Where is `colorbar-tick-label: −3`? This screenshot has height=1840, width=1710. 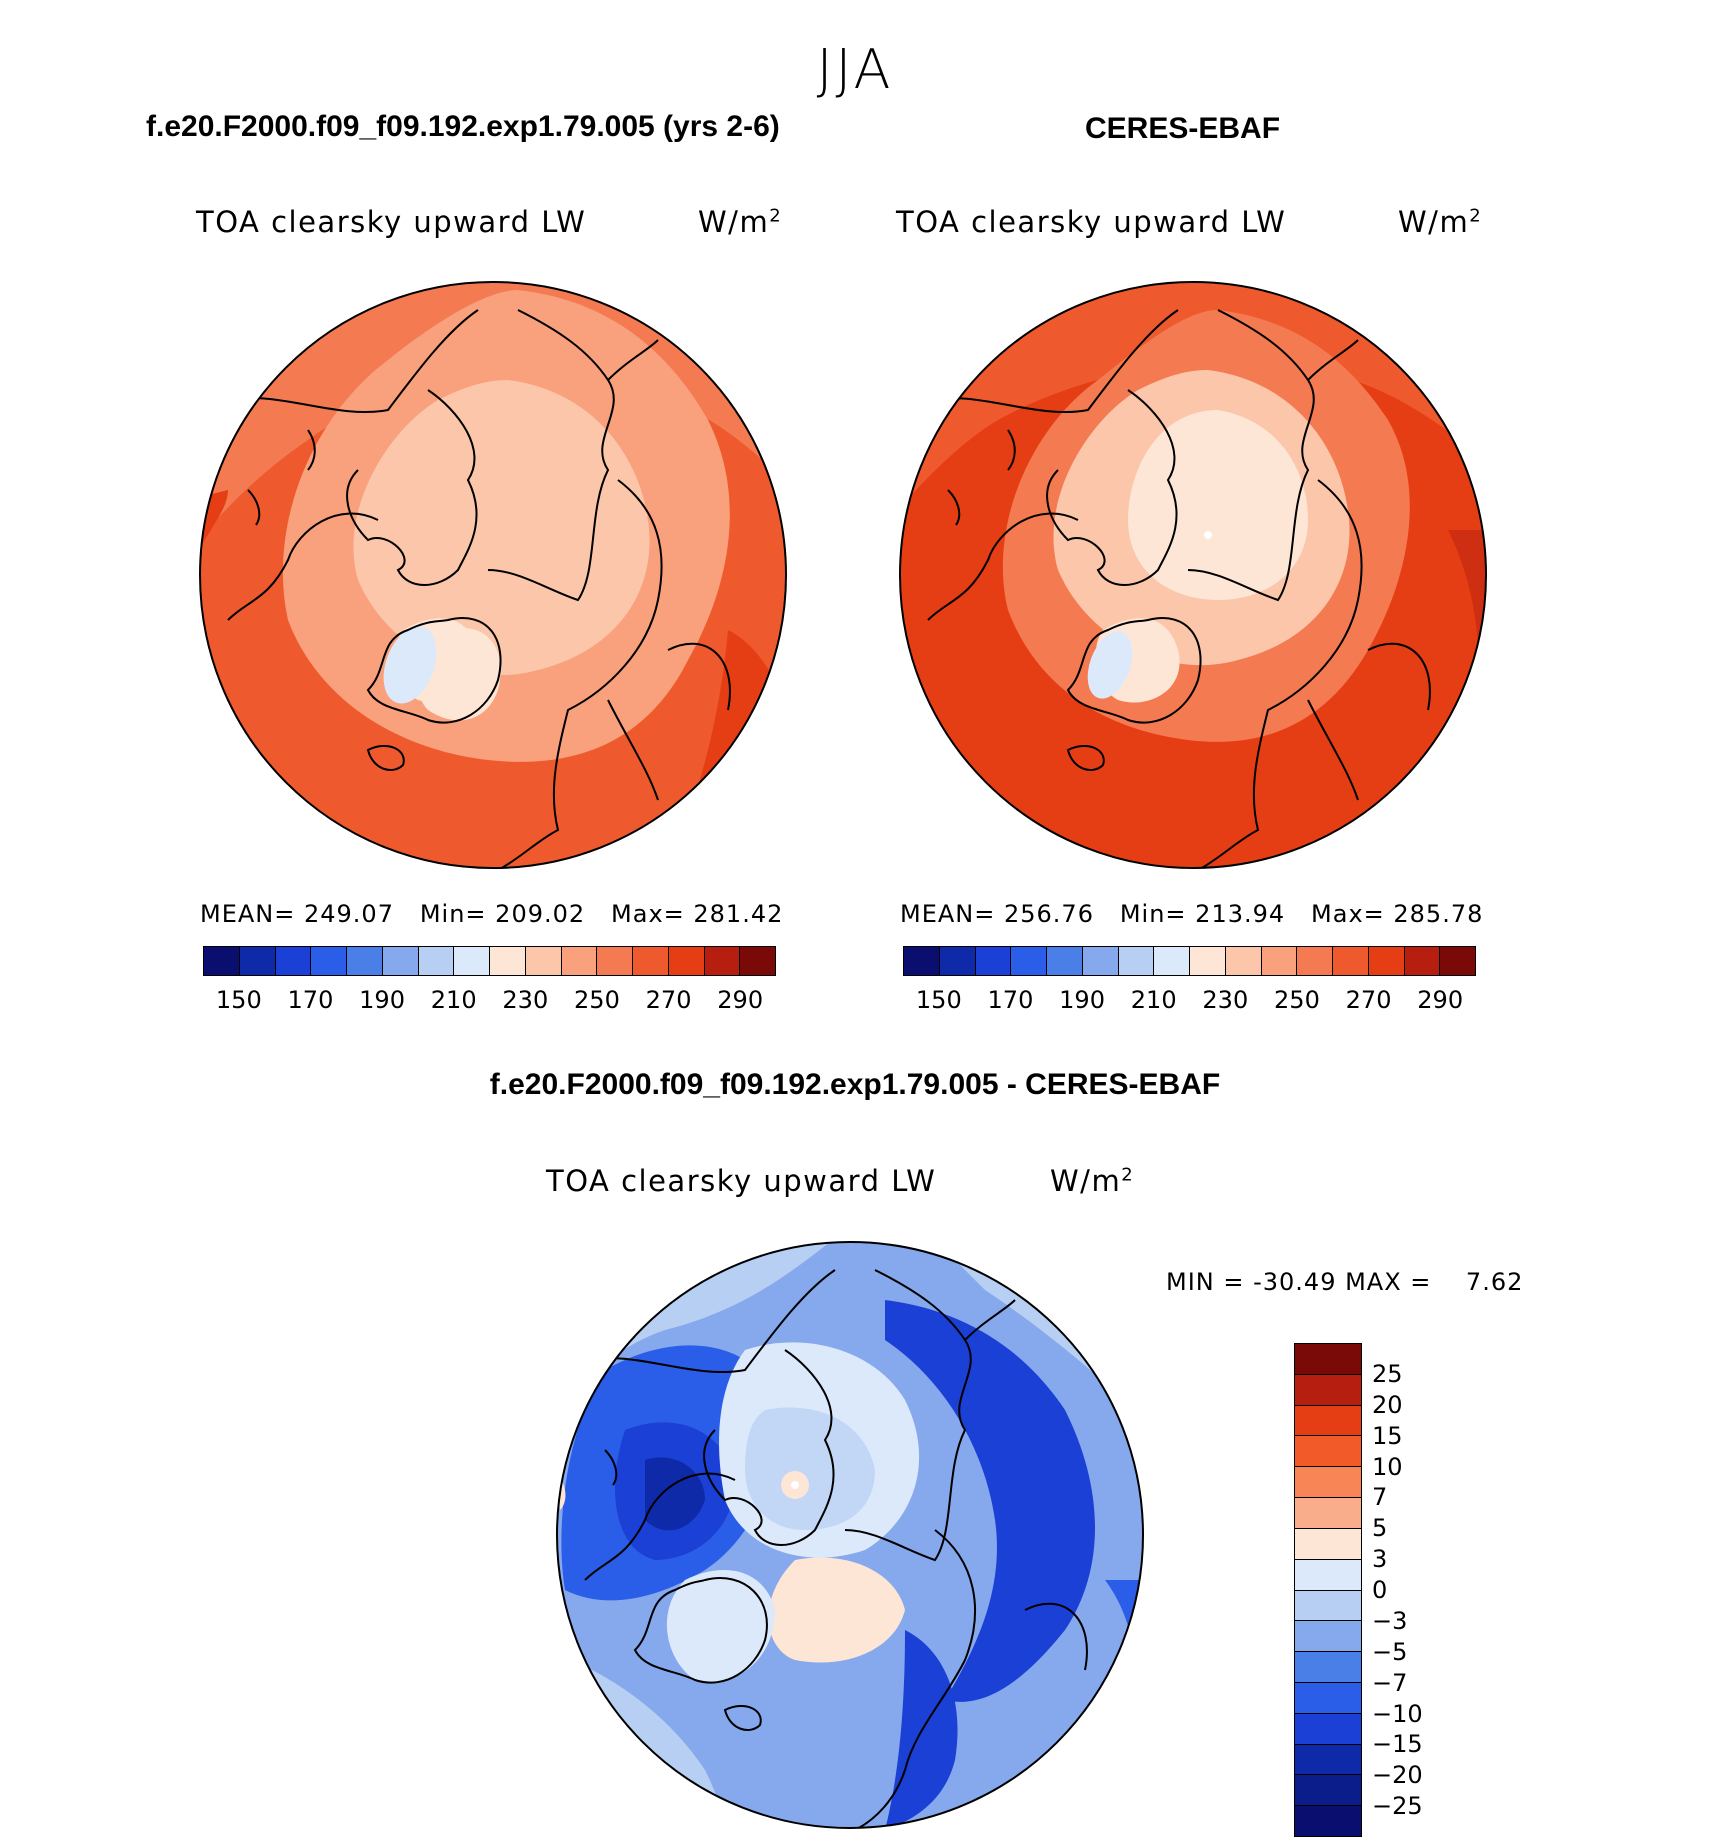 colorbar-tick-label: −3 is located at coordinates (1390, 1620).